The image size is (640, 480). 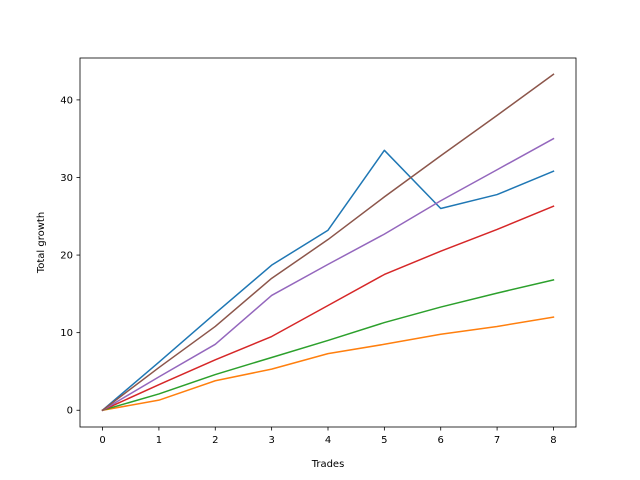 I want to click on x-axis-ticks: 0 1 2 3 4 5 6 7 8, so click(x=328, y=436).